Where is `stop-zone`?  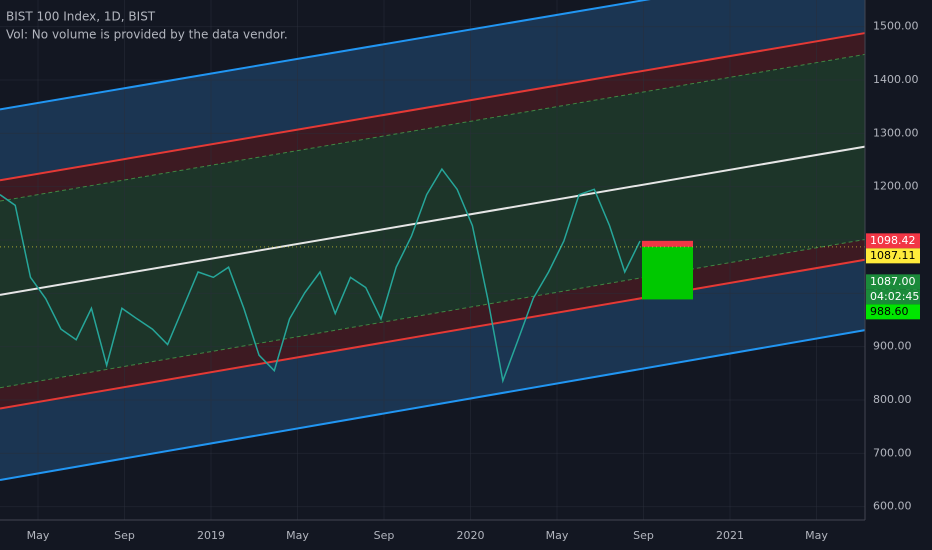 stop-zone is located at coordinates (667, 273).